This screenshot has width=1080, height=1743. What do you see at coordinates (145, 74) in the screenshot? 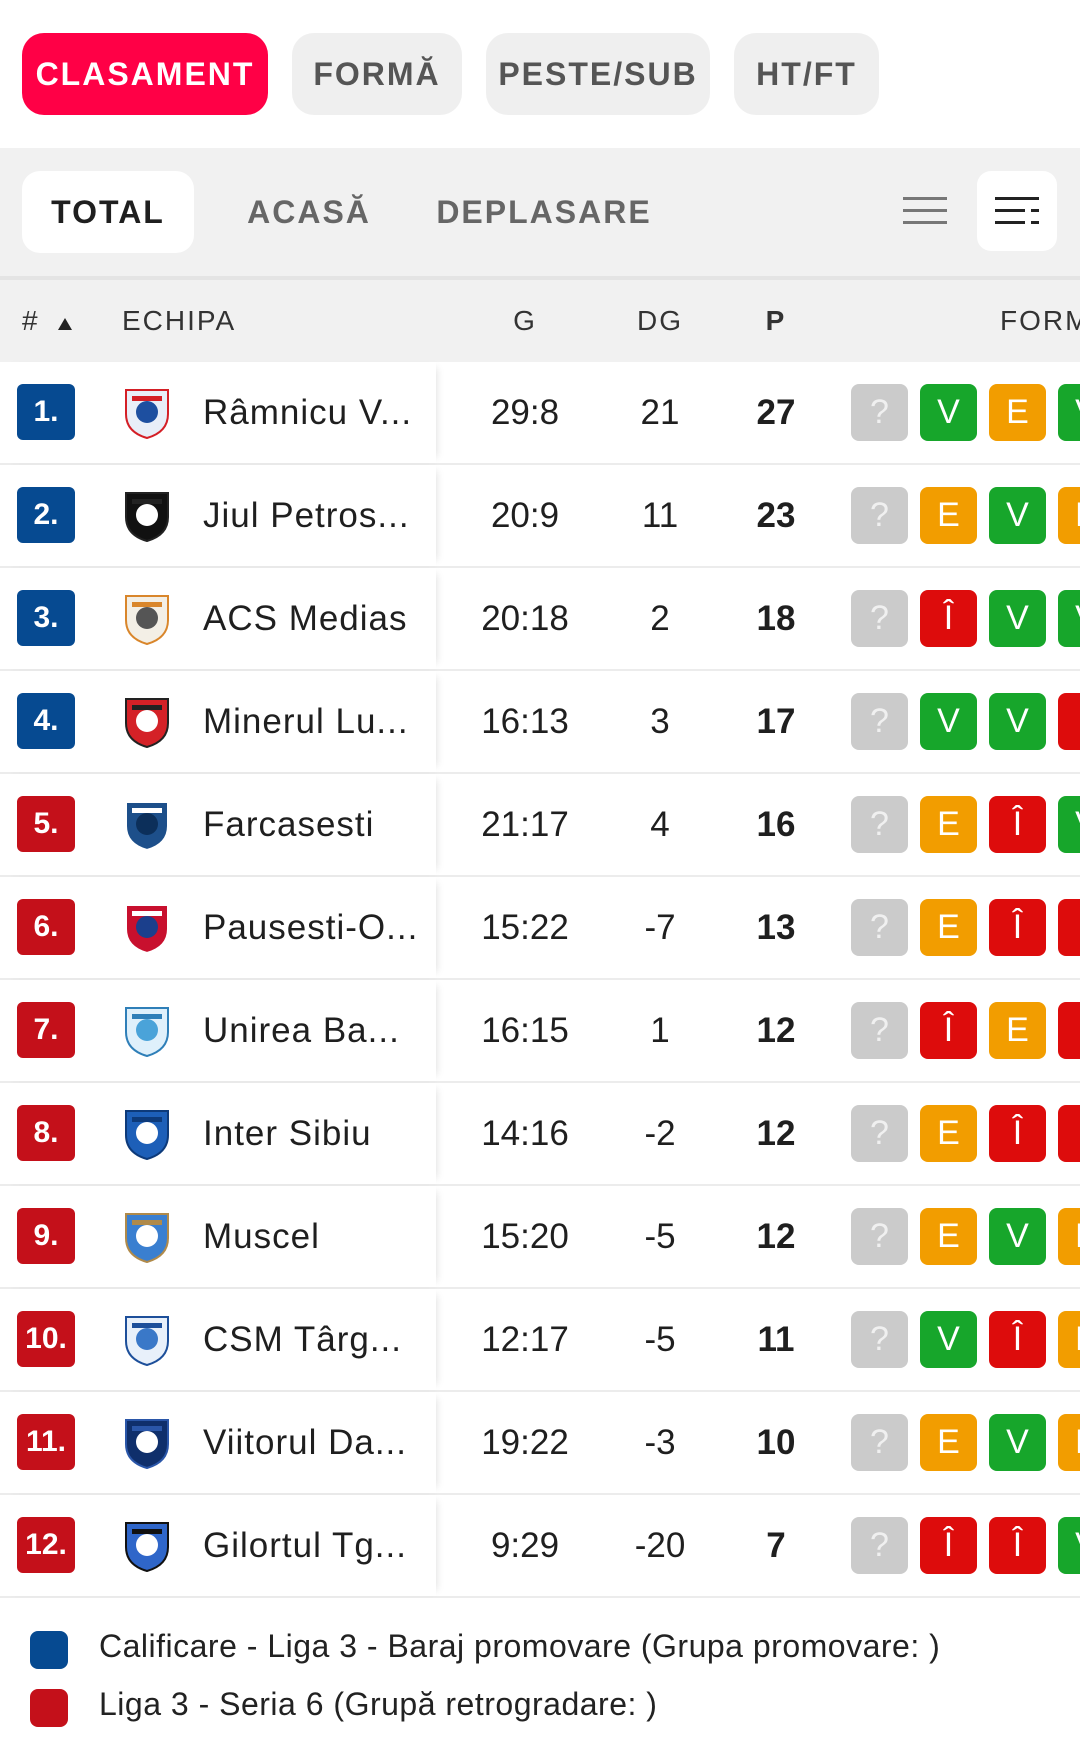
I see `tab-clasament: CLASAMENT` at bounding box center [145, 74].